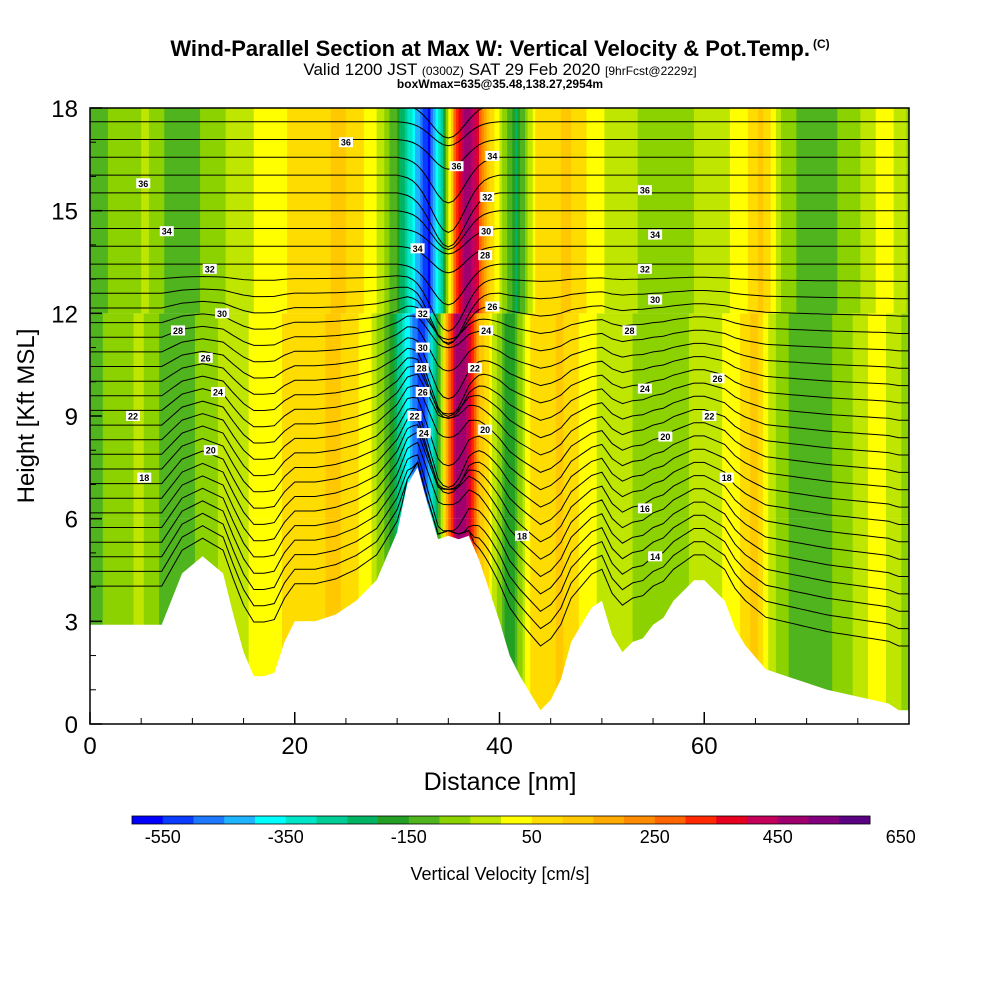 This screenshot has height=1000, width=1000. What do you see at coordinates (644, 388) in the screenshot?
I see `isentrope-label: 24` at bounding box center [644, 388].